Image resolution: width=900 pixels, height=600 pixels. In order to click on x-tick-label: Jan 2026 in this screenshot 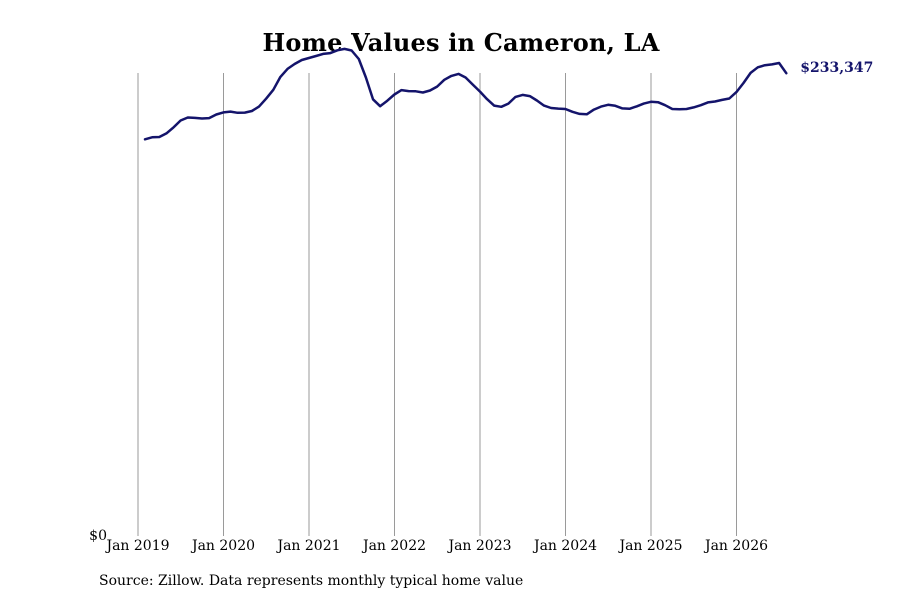, I will do `click(735, 546)`.